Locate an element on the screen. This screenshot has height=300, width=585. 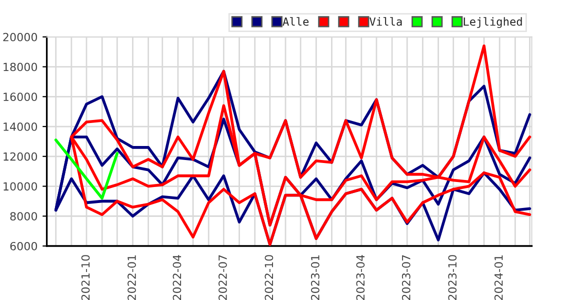
x-tick-label: 2022-10 is located at coordinates (269, 277).